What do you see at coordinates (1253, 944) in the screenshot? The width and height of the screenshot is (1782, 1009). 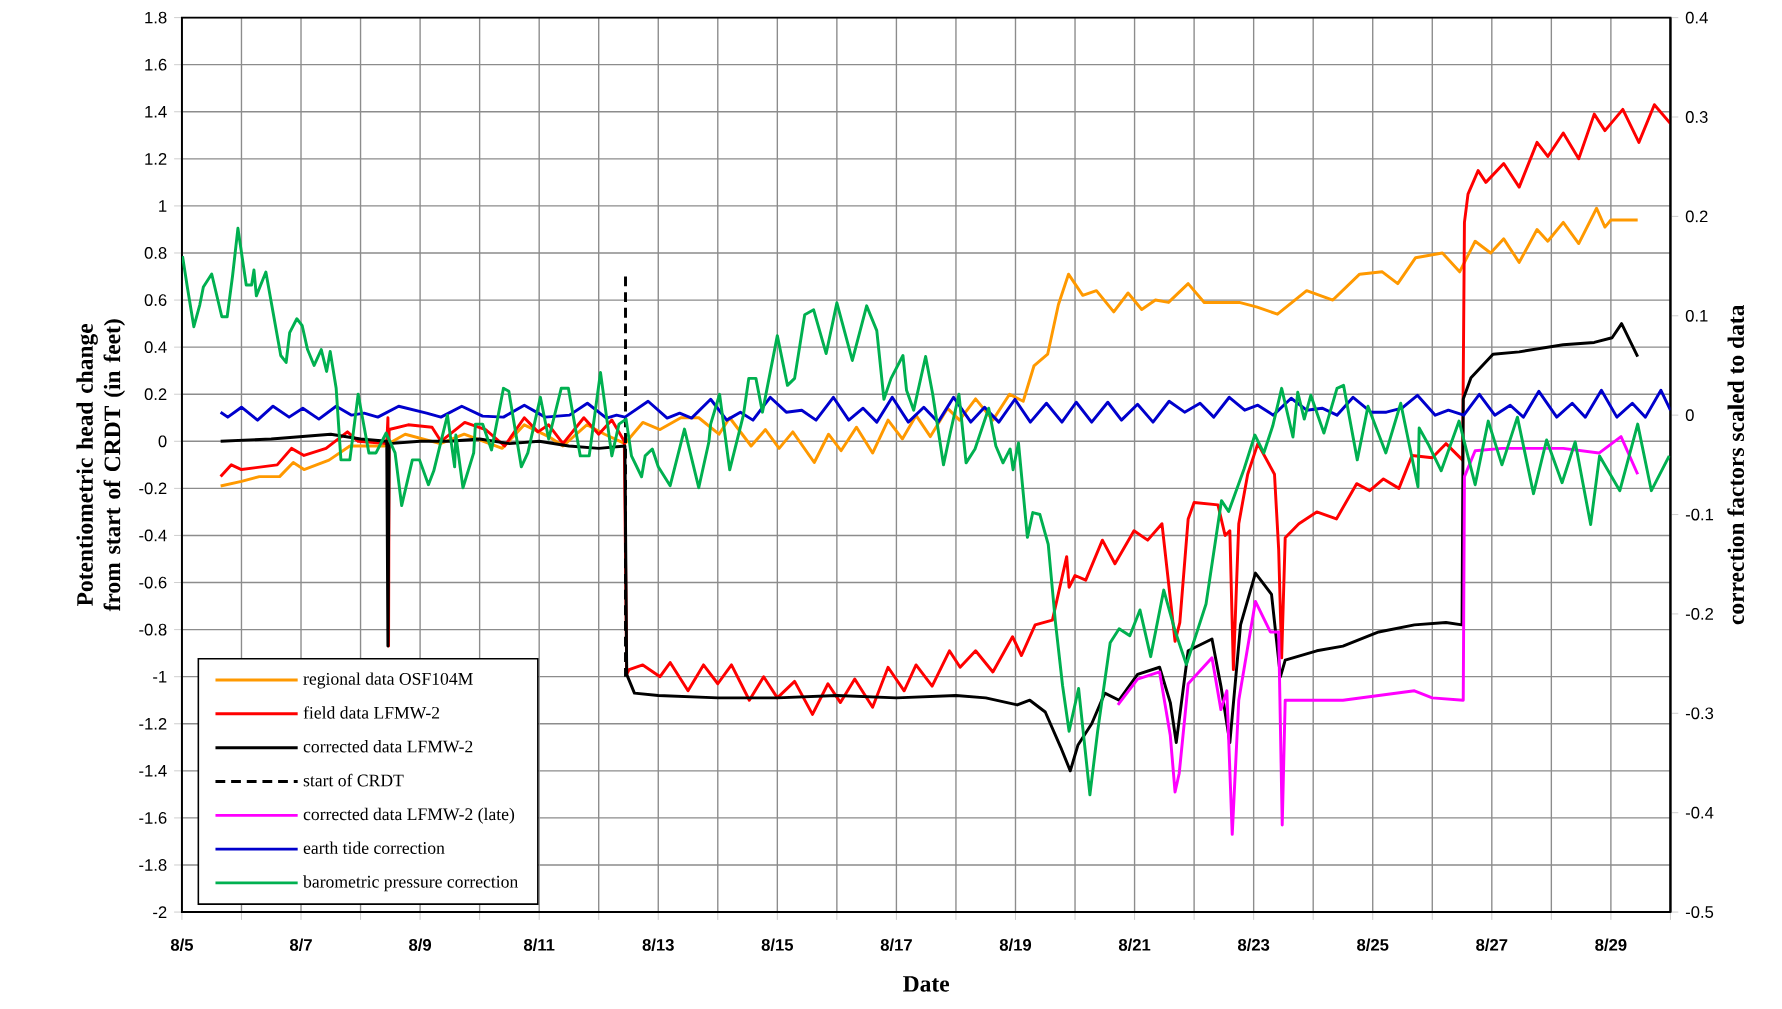 I see `x-tick-label: 8/23` at bounding box center [1253, 944].